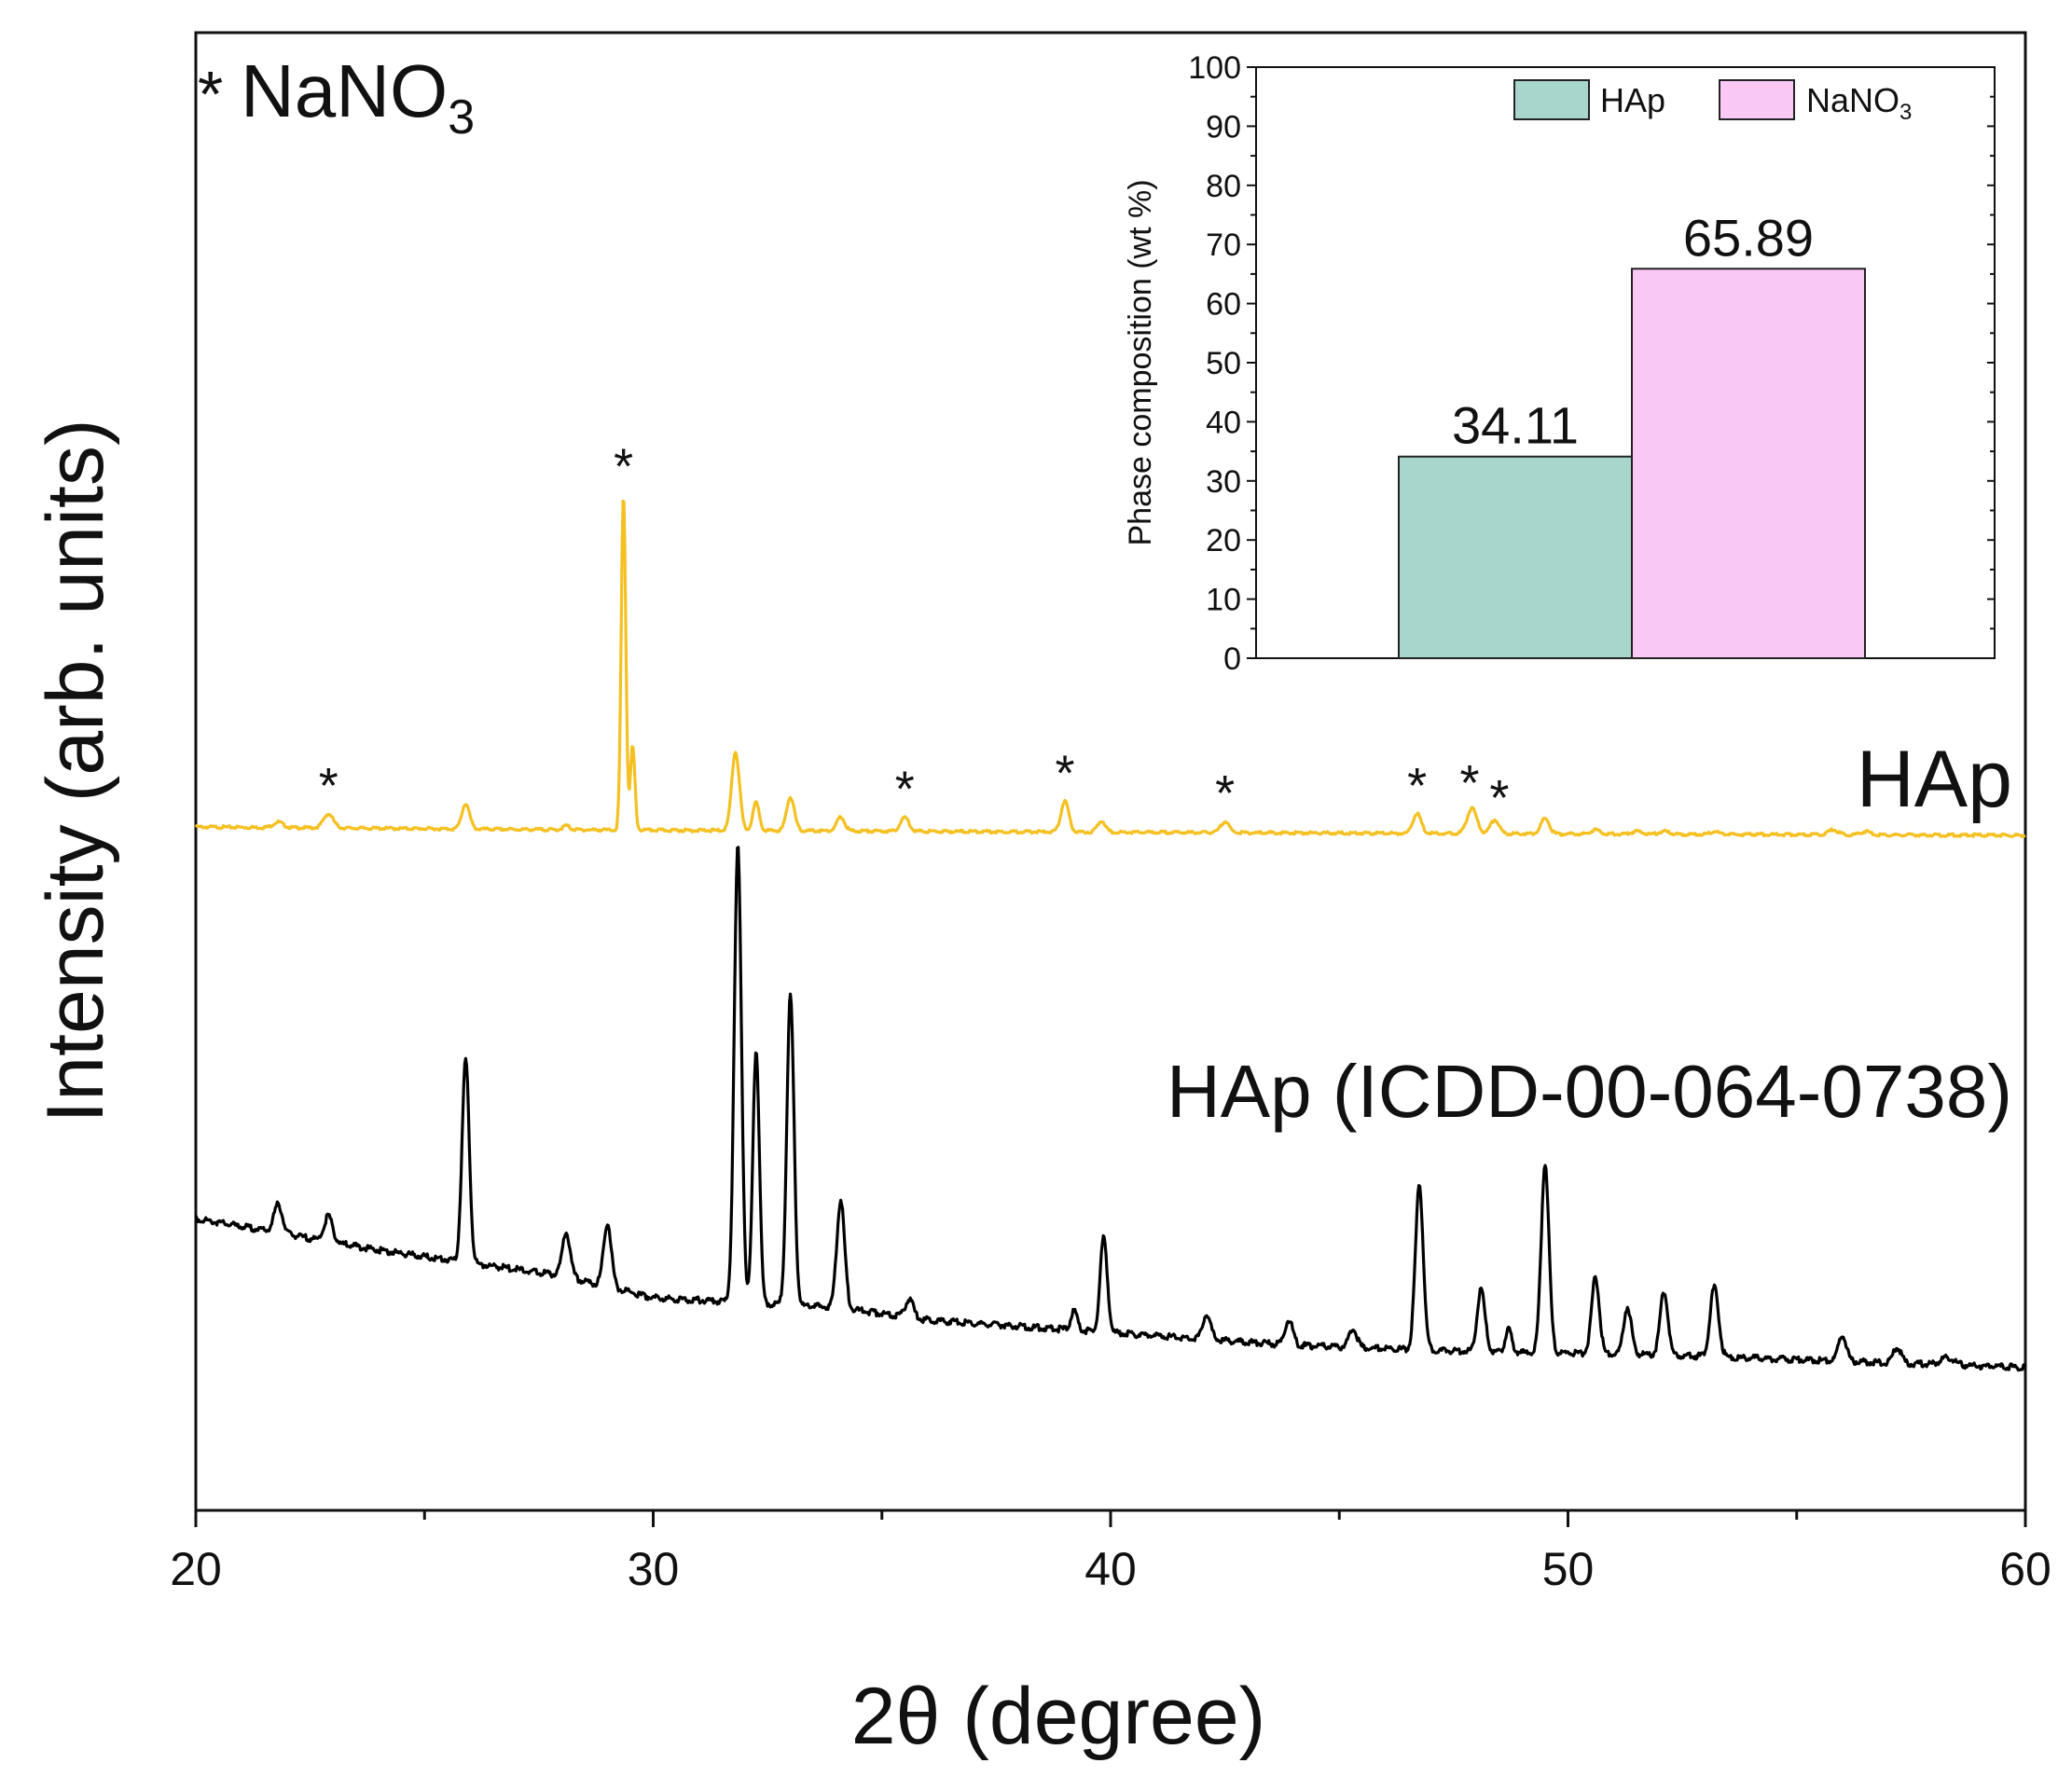  Describe the element at coordinates (461, 117) in the screenshot. I see `legend-nano3-subscript: 3` at that location.